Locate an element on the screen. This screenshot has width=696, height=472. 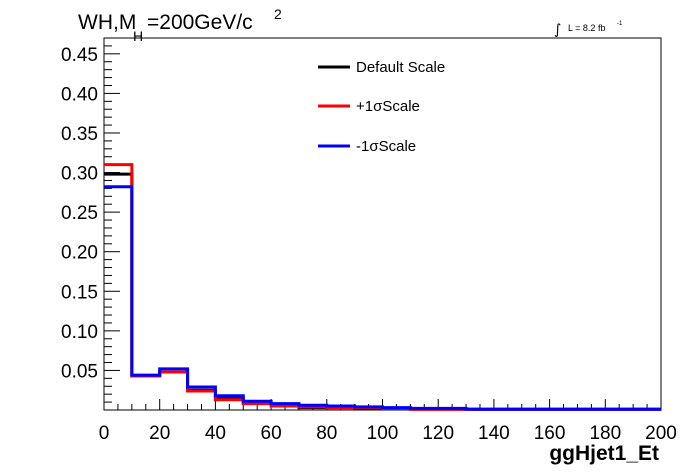
y-tick-label: 0.10 is located at coordinates (79, 332).